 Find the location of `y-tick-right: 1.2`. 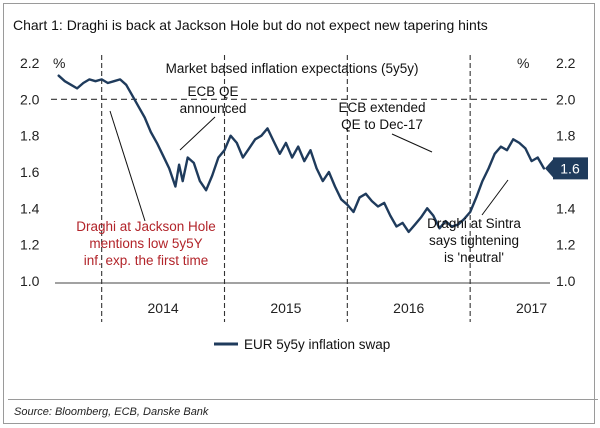

y-tick-right: 1.2 is located at coordinates (566, 245).